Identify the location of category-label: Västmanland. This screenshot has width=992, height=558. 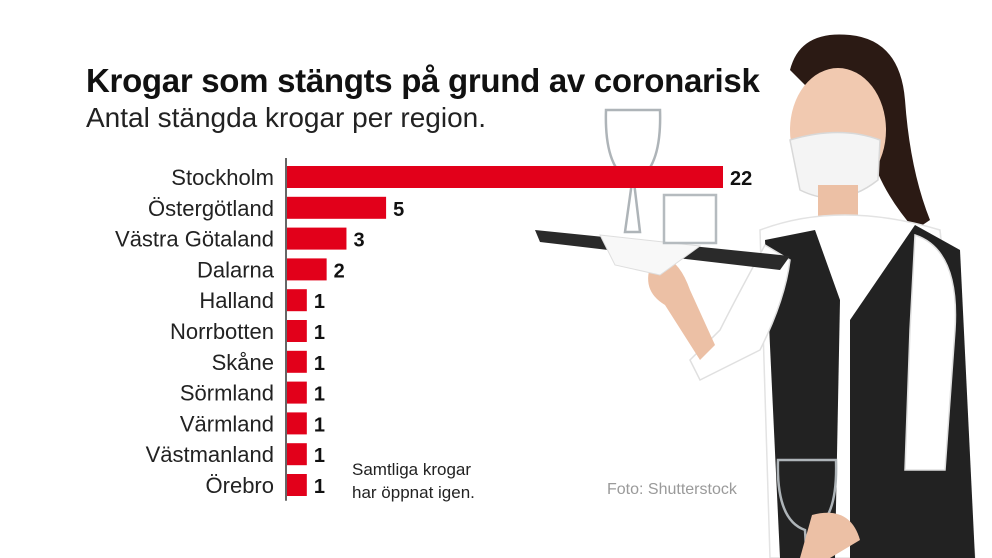
(210, 454).